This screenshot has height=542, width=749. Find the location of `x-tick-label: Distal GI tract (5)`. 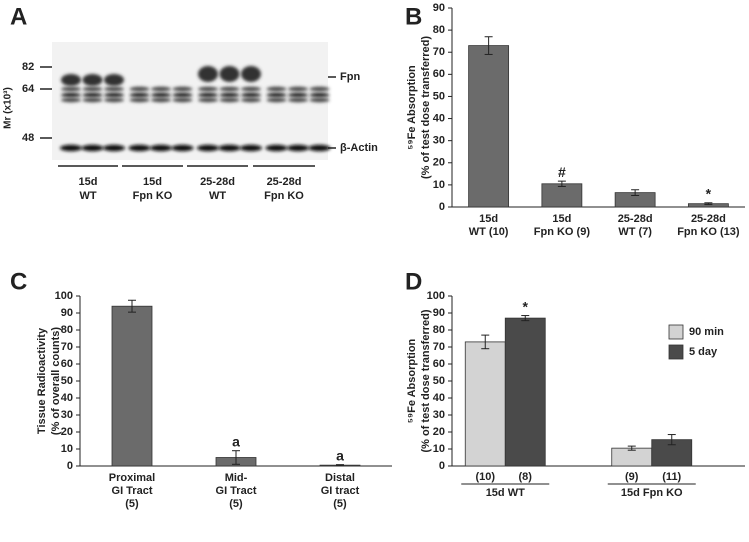

x-tick-label: Distal GI tract (5) is located at coordinates (340, 491).